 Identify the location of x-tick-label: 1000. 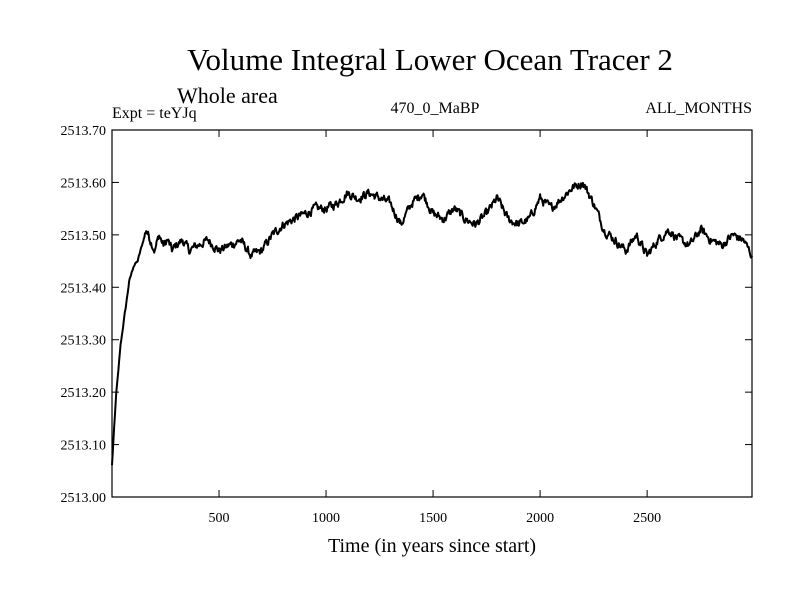
(326, 518).